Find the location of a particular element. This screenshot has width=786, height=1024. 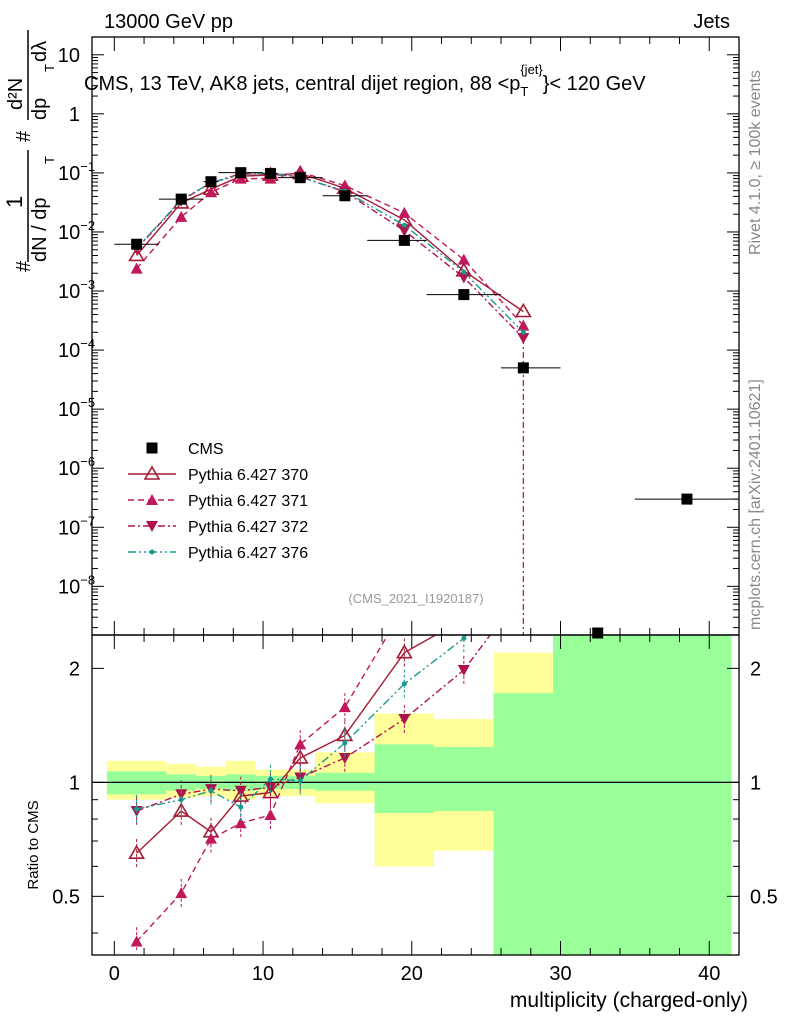

mcplots-label: mcplots.cern.ch [arXiv:2401.10621] is located at coordinates (755, 504).